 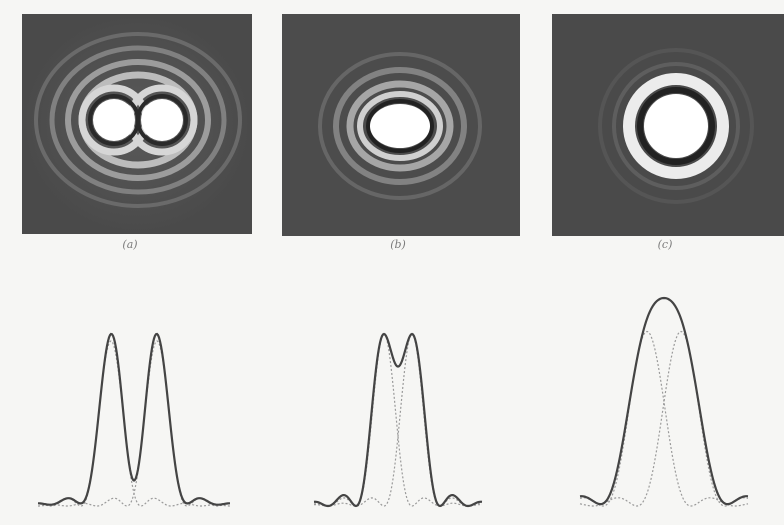 I want to click on outer-rings-a, so click(x=138, y=120).